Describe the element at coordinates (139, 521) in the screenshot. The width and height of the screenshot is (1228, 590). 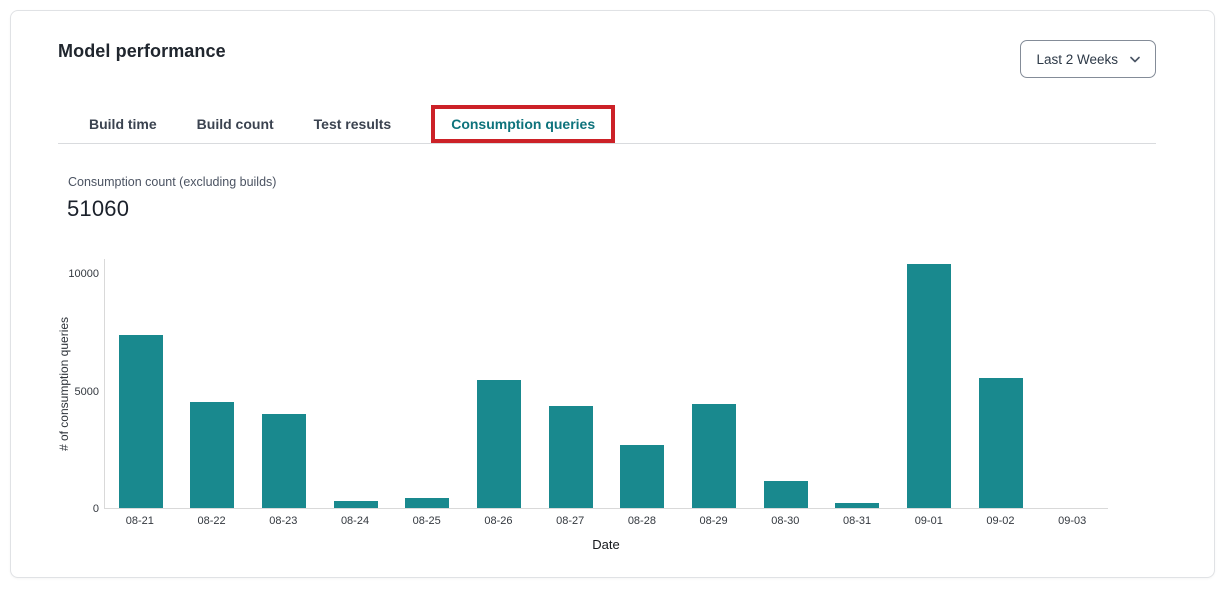
I see `x-tick-label-08-21: 08-21` at that location.